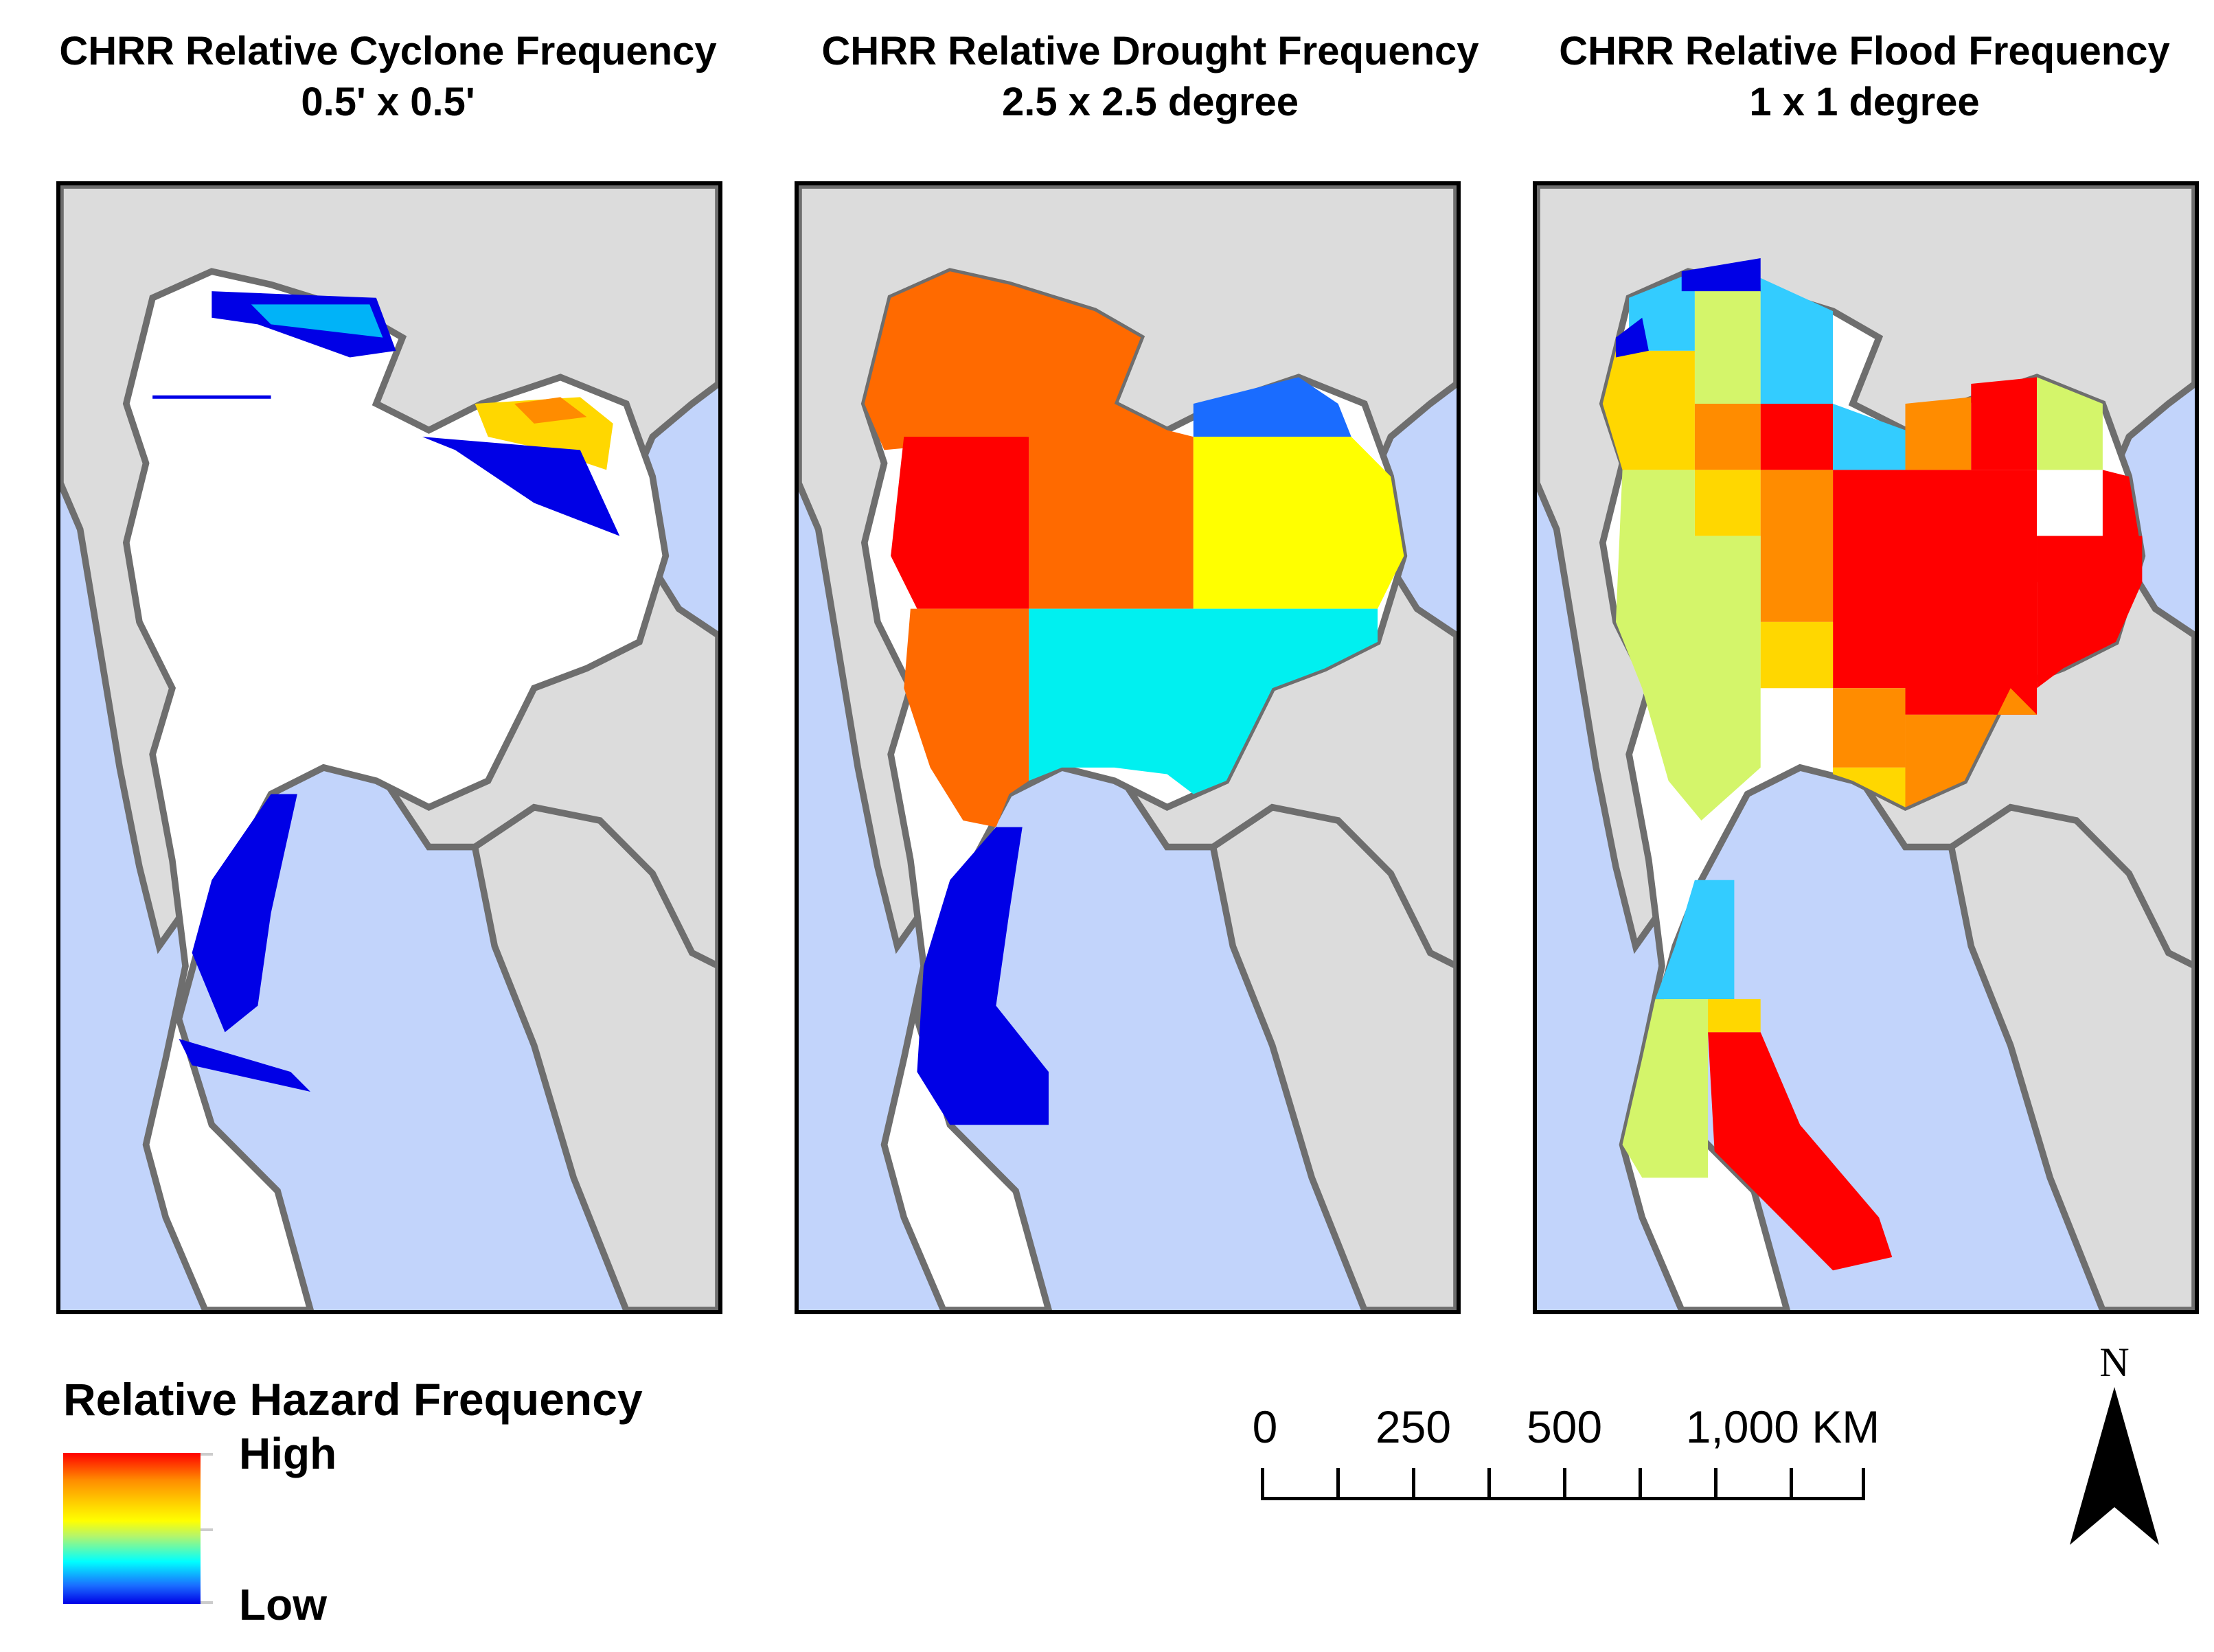 This screenshot has height=1652, width=2214. I want to click on flood-cell-g, so click(1869, 437).